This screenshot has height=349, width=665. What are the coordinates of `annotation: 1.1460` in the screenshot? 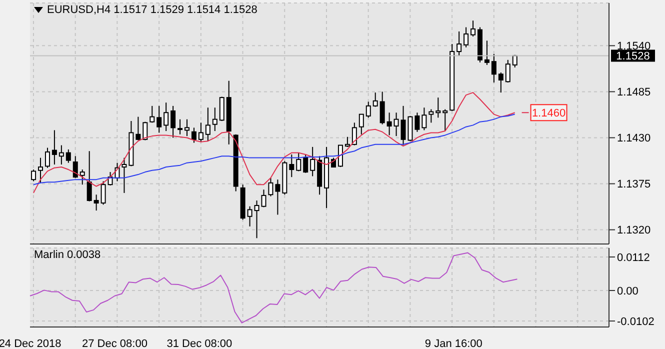 It's located at (549, 114).